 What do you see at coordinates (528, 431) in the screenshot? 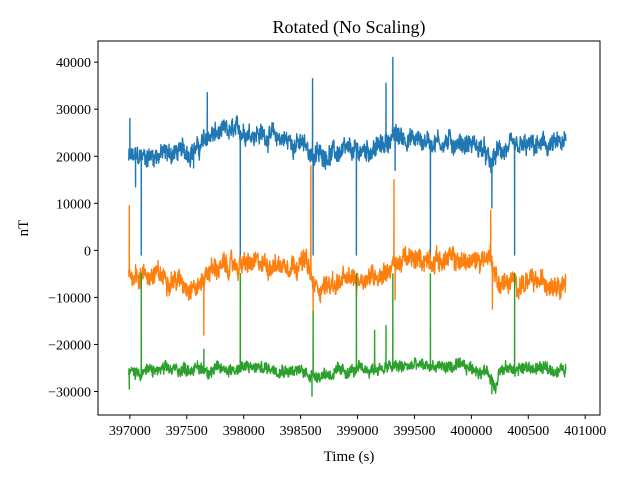
I see `x-tick-label: 400500` at bounding box center [528, 431].